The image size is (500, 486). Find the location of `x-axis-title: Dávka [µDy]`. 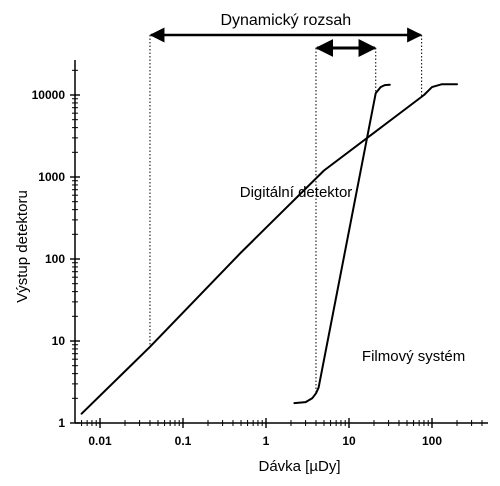

x-axis-title: Dávka [µDy] is located at coordinates (300, 466).